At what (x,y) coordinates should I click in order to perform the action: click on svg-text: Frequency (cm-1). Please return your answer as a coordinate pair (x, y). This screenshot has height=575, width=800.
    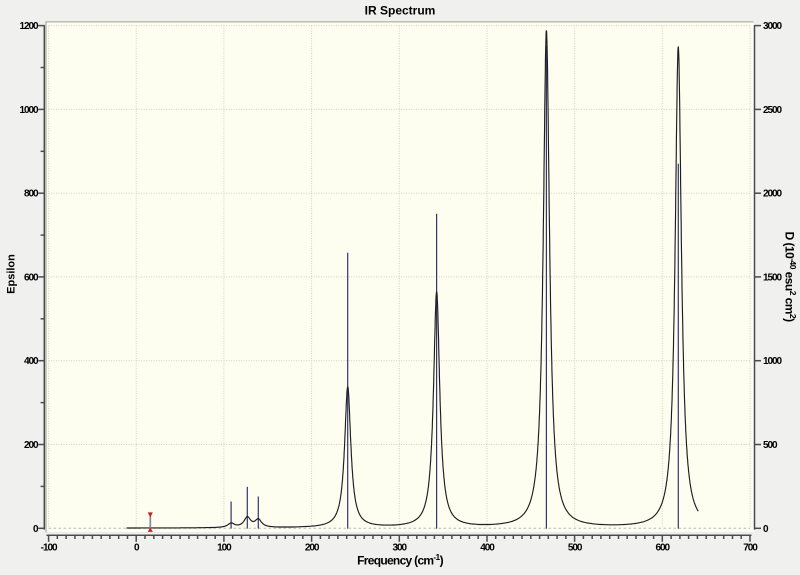
    Looking at the image, I should click on (400, 560).